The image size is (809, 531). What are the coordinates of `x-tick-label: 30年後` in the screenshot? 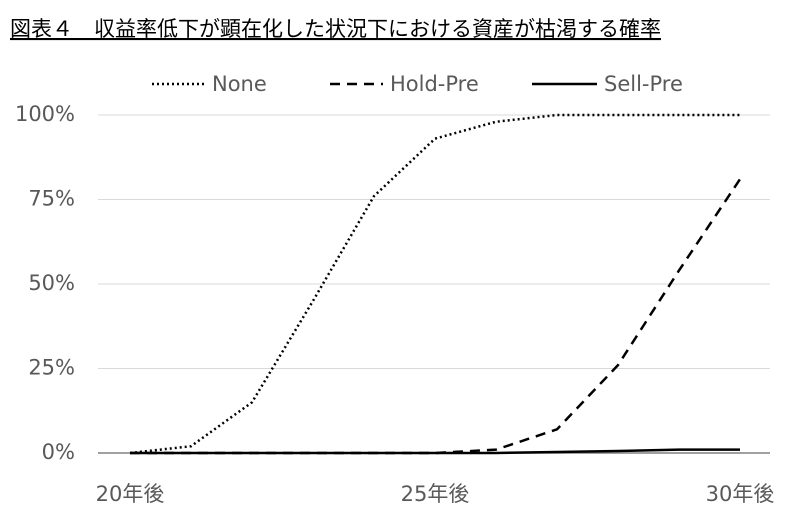 It's located at (740, 494).